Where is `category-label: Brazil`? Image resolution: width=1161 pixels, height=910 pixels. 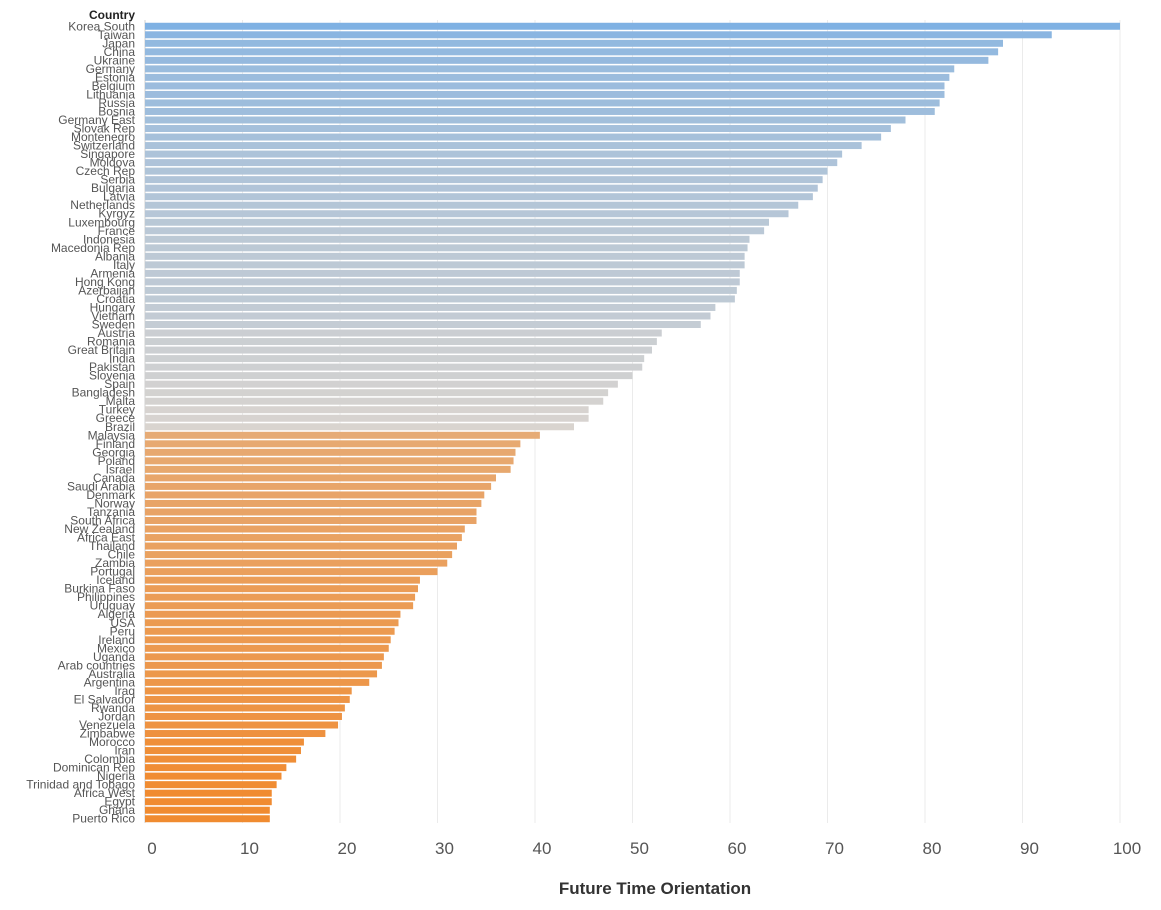 category-label: Brazil is located at coordinates (120, 427).